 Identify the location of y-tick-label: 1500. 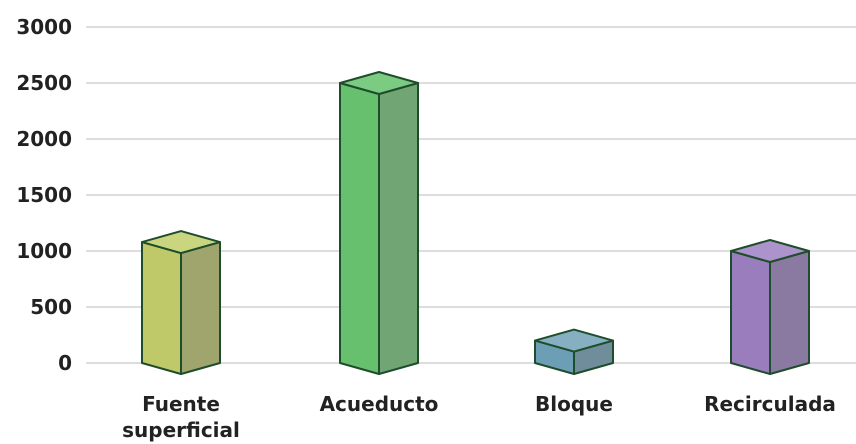
(44, 195).